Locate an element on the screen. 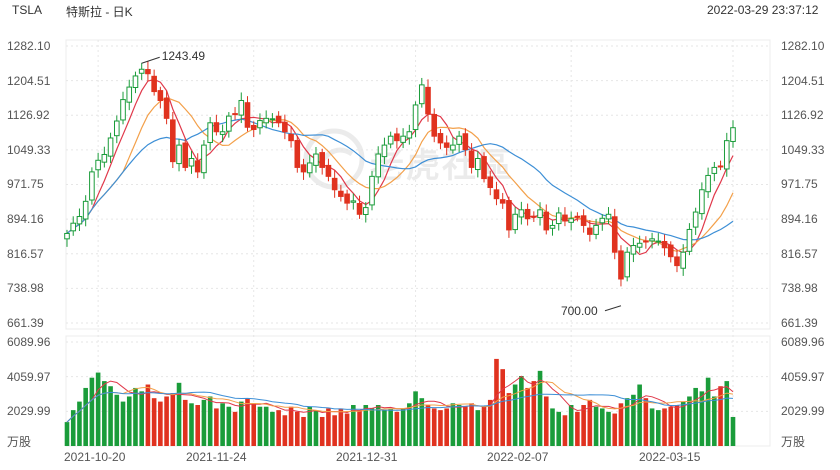 This screenshot has width=840, height=470. date-tick-label: 2022-02-07 is located at coordinates (518, 457).